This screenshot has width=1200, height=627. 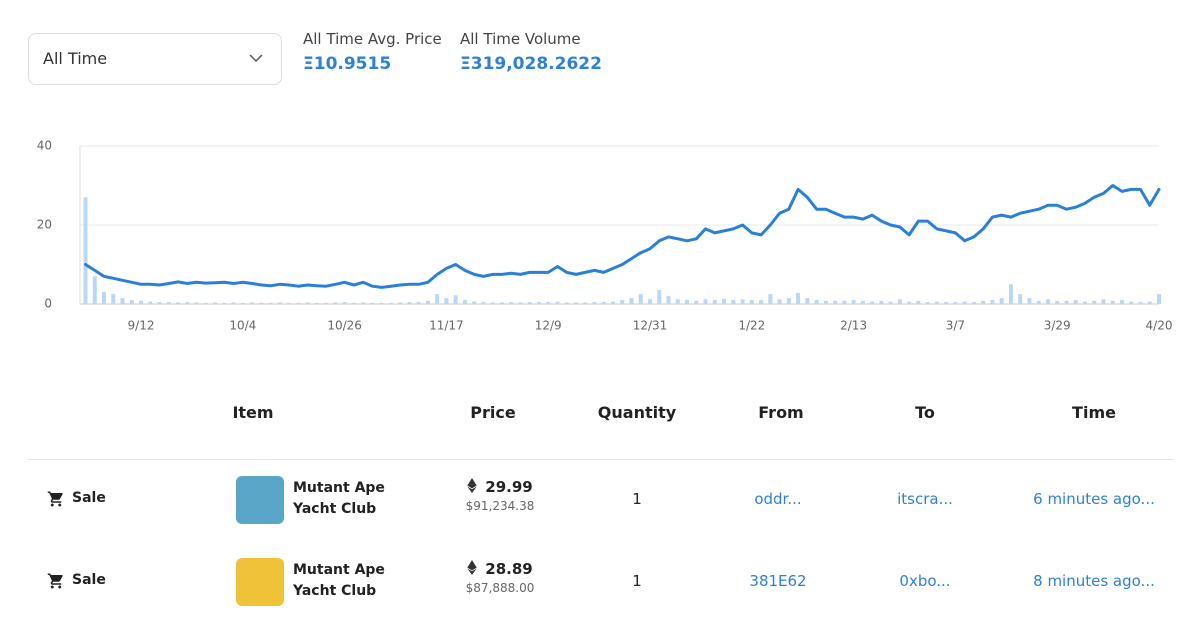 I want to click on cart-icon, so click(x=55, y=499).